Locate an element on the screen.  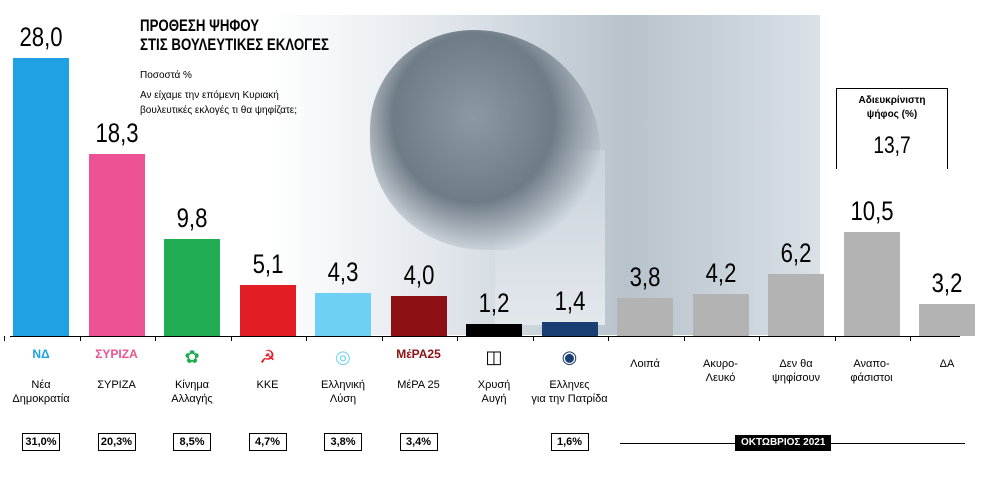
previous-result-box: 31,0% is located at coordinates (41, 442).